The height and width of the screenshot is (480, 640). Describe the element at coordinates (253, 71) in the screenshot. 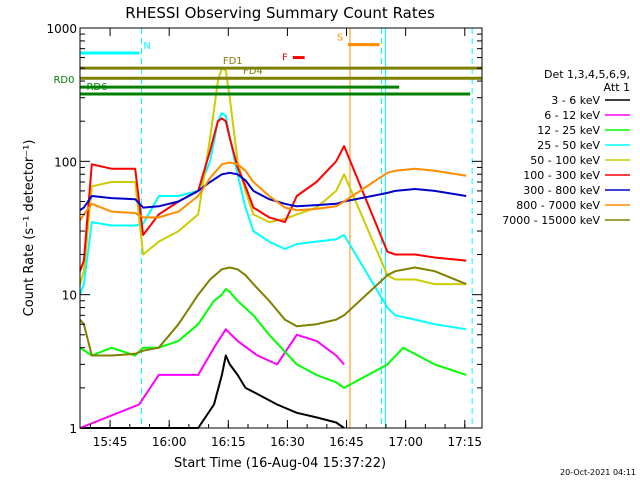

I see `flag-label: FD4` at that location.